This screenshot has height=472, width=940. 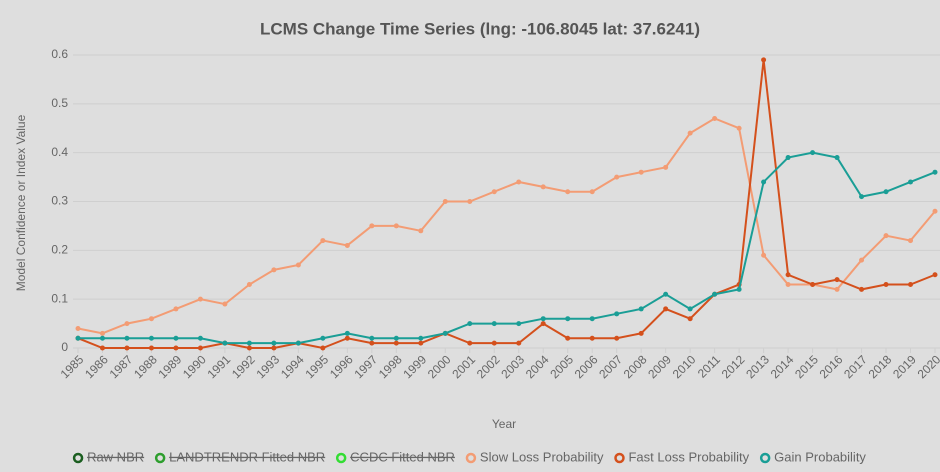 What do you see at coordinates (880, 366) in the screenshot?
I see `x-tick-label: 2018` at bounding box center [880, 366].